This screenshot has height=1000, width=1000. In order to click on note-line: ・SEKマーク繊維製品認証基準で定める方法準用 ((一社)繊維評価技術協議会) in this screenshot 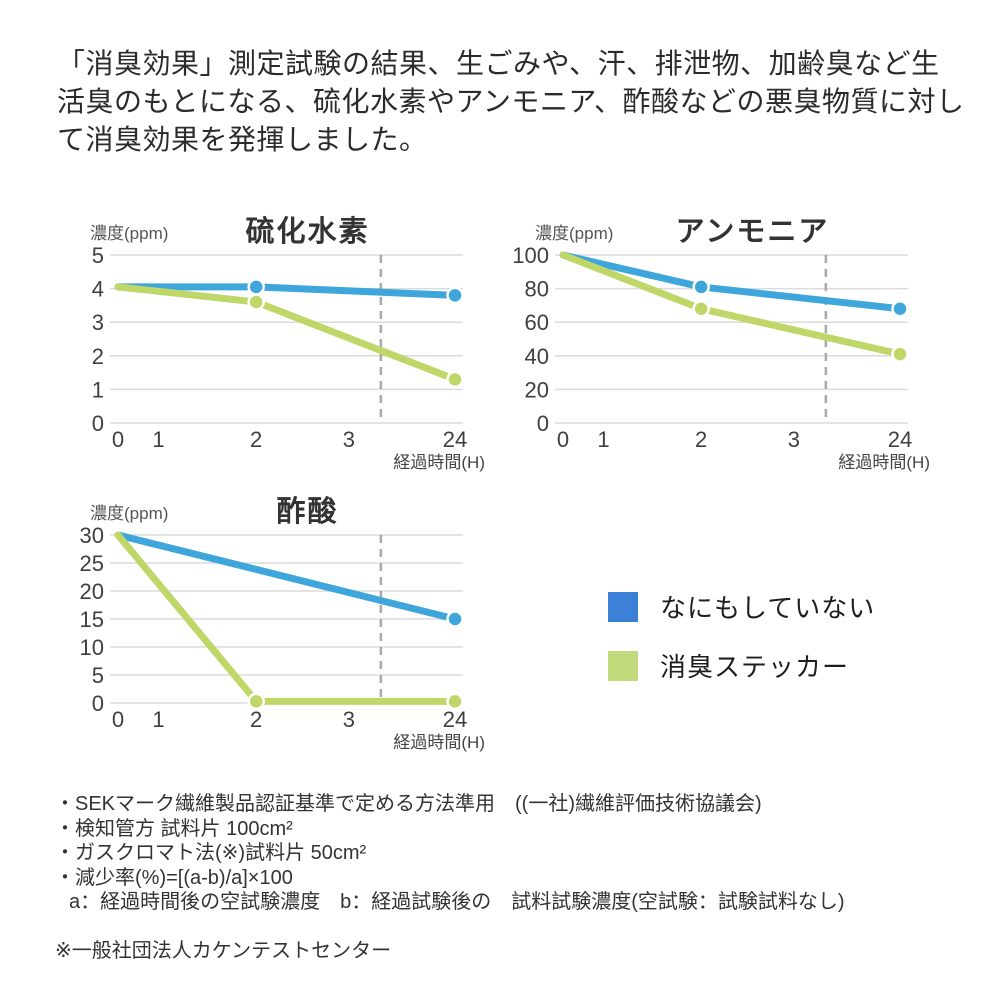, I will do `click(408, 804)`.